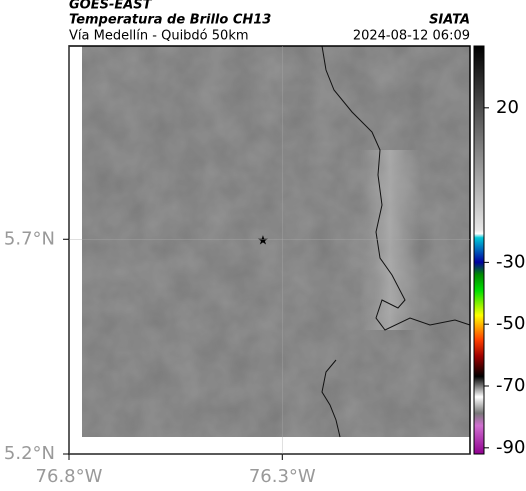 This screenshot has width=526, height=491. What do you see at coordinates (331, 398) in the screenshot?
I see `border` at bounding box center [331, 398].